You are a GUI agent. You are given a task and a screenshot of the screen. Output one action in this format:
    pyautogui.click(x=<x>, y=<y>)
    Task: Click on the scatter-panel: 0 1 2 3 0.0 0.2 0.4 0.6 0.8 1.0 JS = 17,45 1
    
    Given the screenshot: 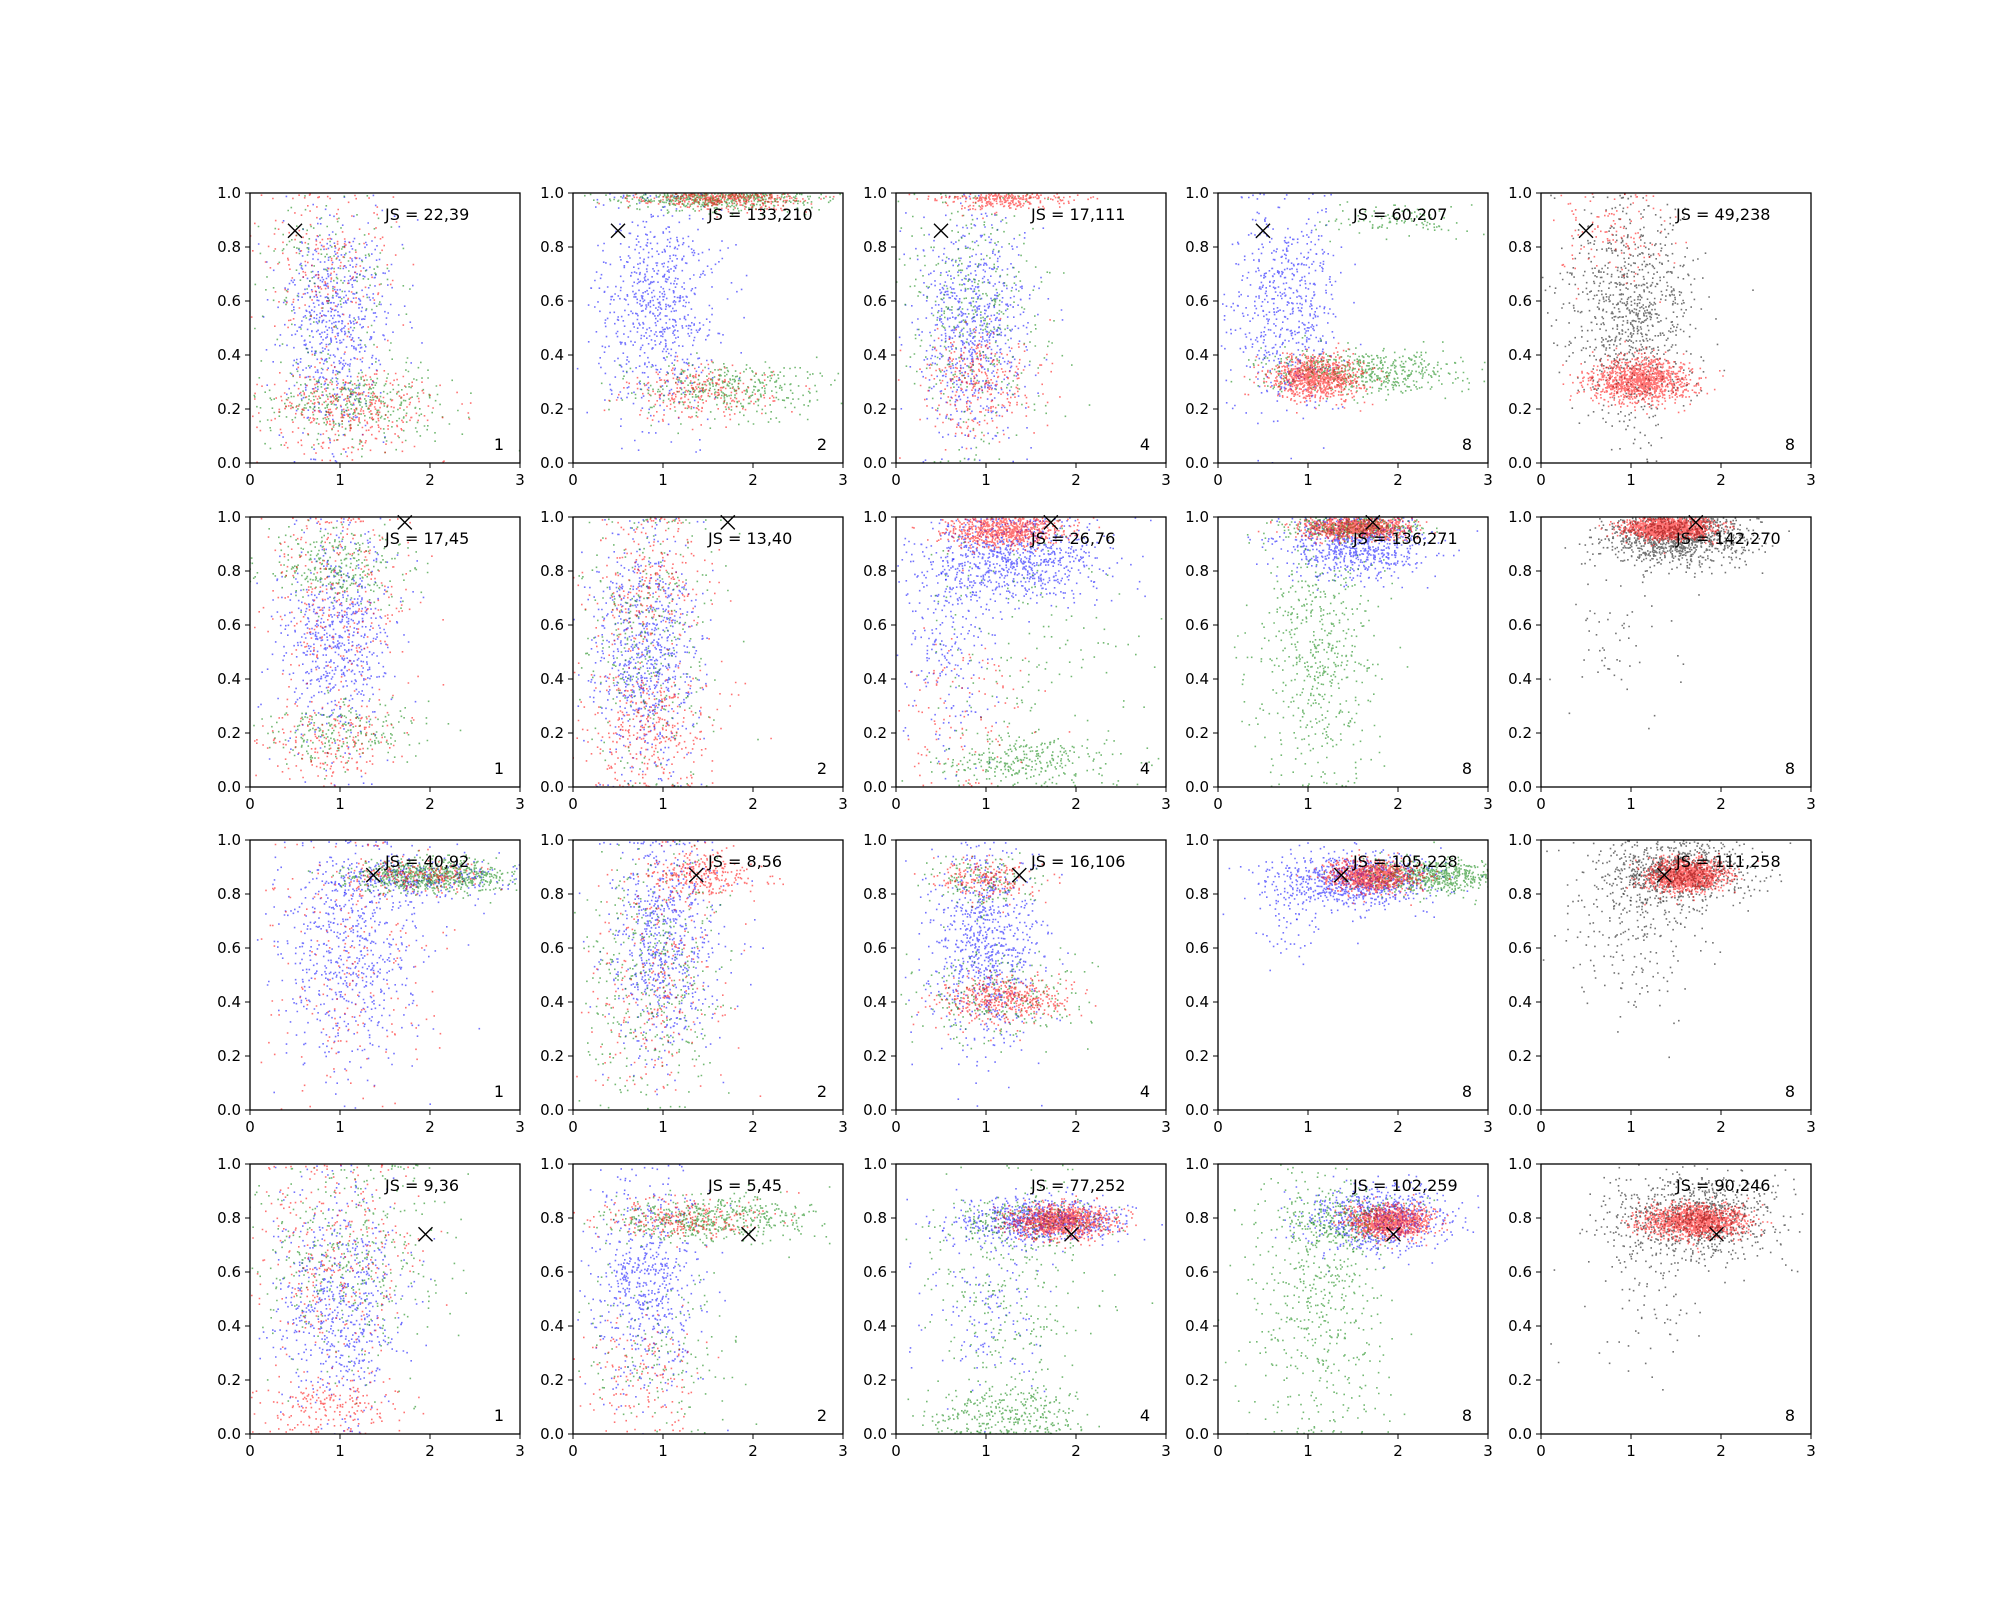 What is the action you would take?
    pyautogui.click(x=371, y=660)
    